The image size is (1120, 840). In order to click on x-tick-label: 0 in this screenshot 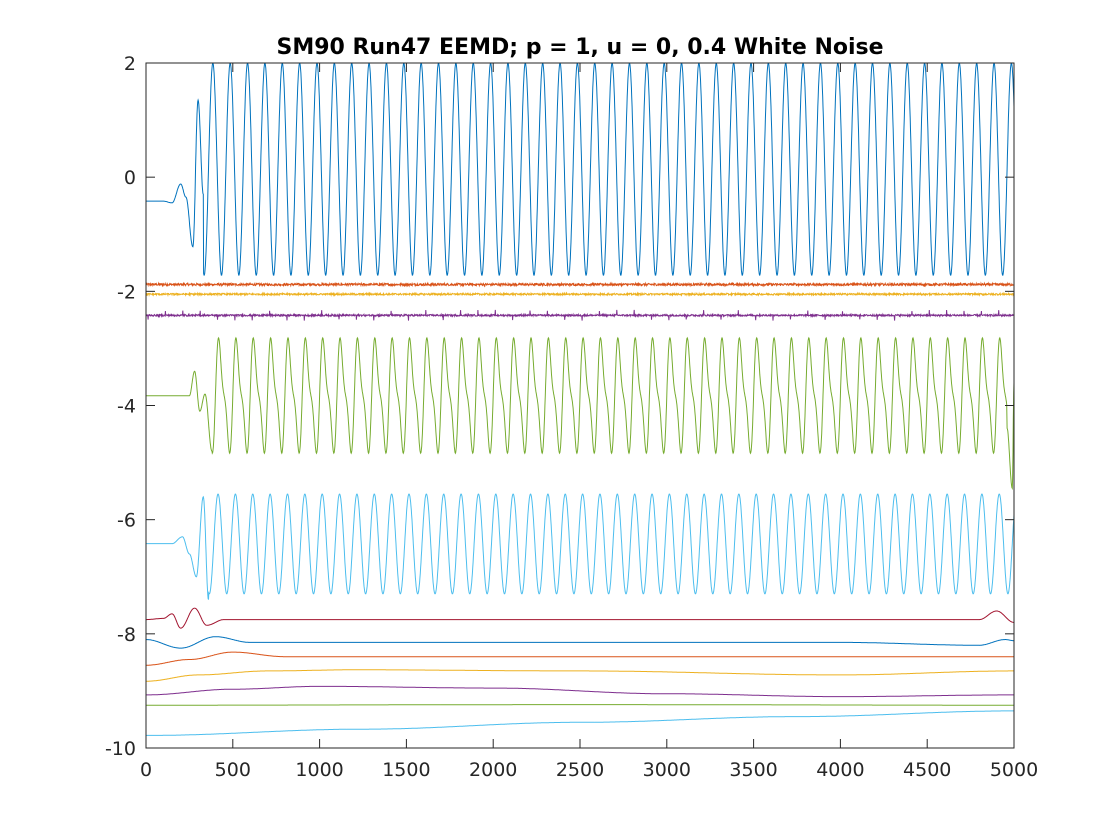, I will do `click(146, 770)`.